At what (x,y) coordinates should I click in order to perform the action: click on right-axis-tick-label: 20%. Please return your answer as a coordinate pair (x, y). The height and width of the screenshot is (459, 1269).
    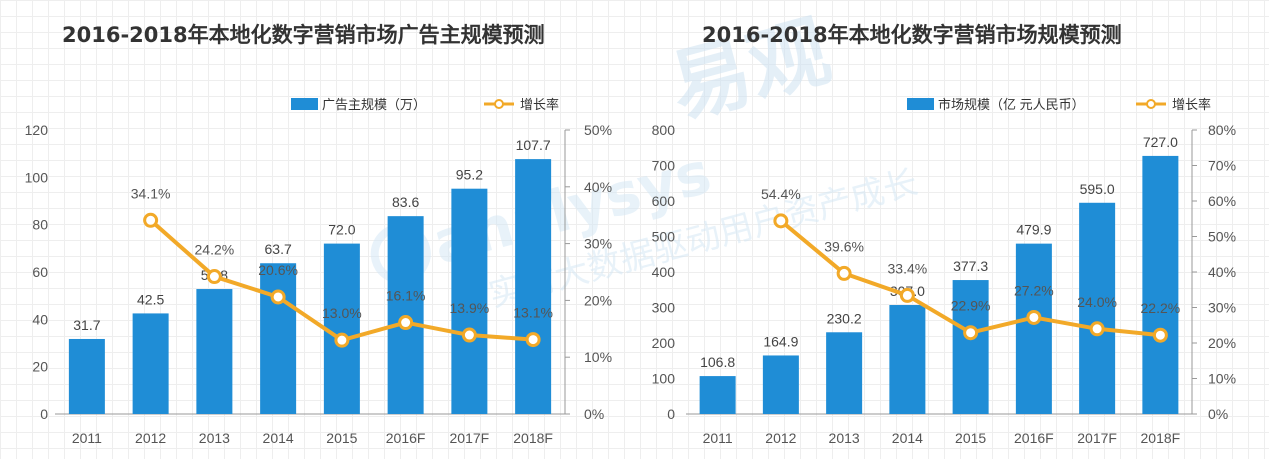
    Looking at the image, I should click on (598, 300).